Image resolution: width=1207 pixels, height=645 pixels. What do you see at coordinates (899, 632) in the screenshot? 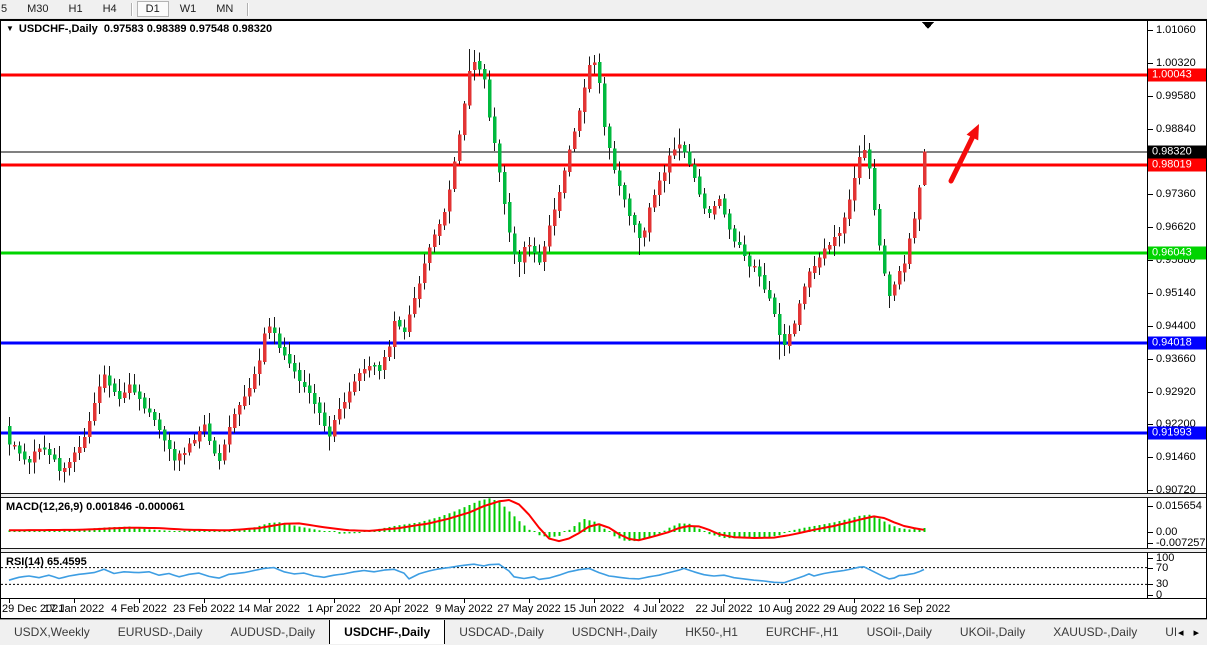
I see `symbol-tab-usoil-daily: USOil-,Daily` at bounding box center [899, 632].